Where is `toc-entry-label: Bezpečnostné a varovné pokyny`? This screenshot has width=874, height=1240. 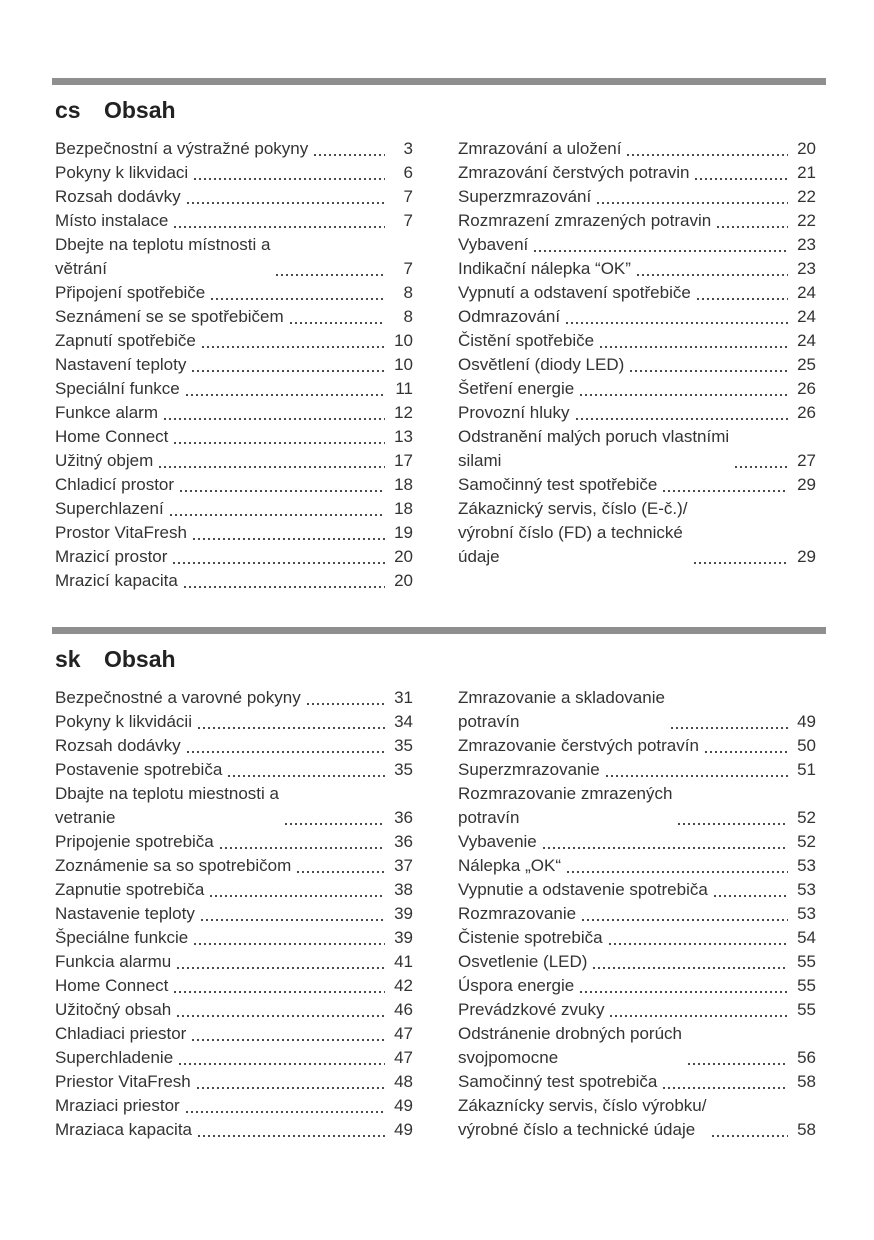
toc-entry-label: Bezpečnostné a varovné pokyny is located at coordinates (178, 697).